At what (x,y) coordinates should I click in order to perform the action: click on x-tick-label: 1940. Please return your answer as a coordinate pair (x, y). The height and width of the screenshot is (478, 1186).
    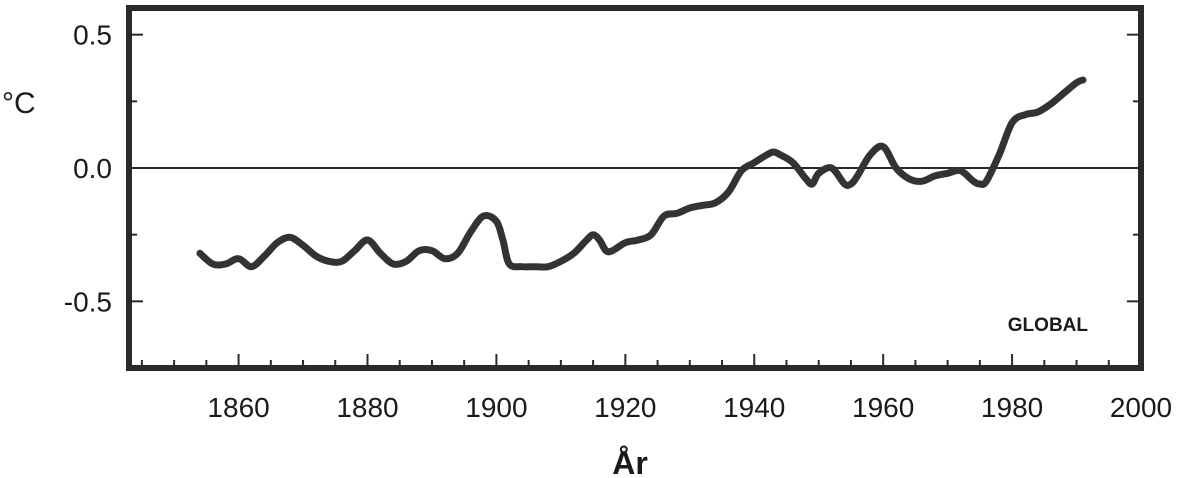
    Looking at the image, I should click on (754, 407).